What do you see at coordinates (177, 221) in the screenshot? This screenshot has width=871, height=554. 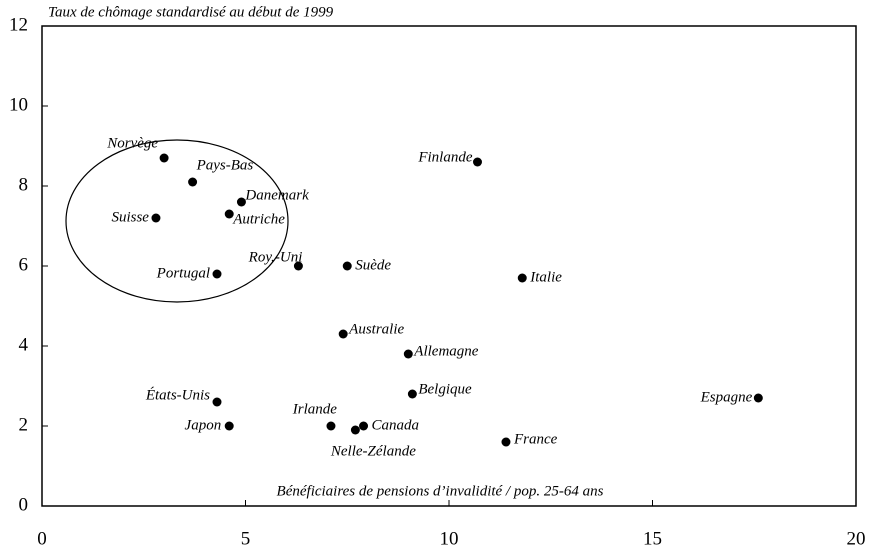 I see `cluster-ellipse` at bounding box center [177, 221].